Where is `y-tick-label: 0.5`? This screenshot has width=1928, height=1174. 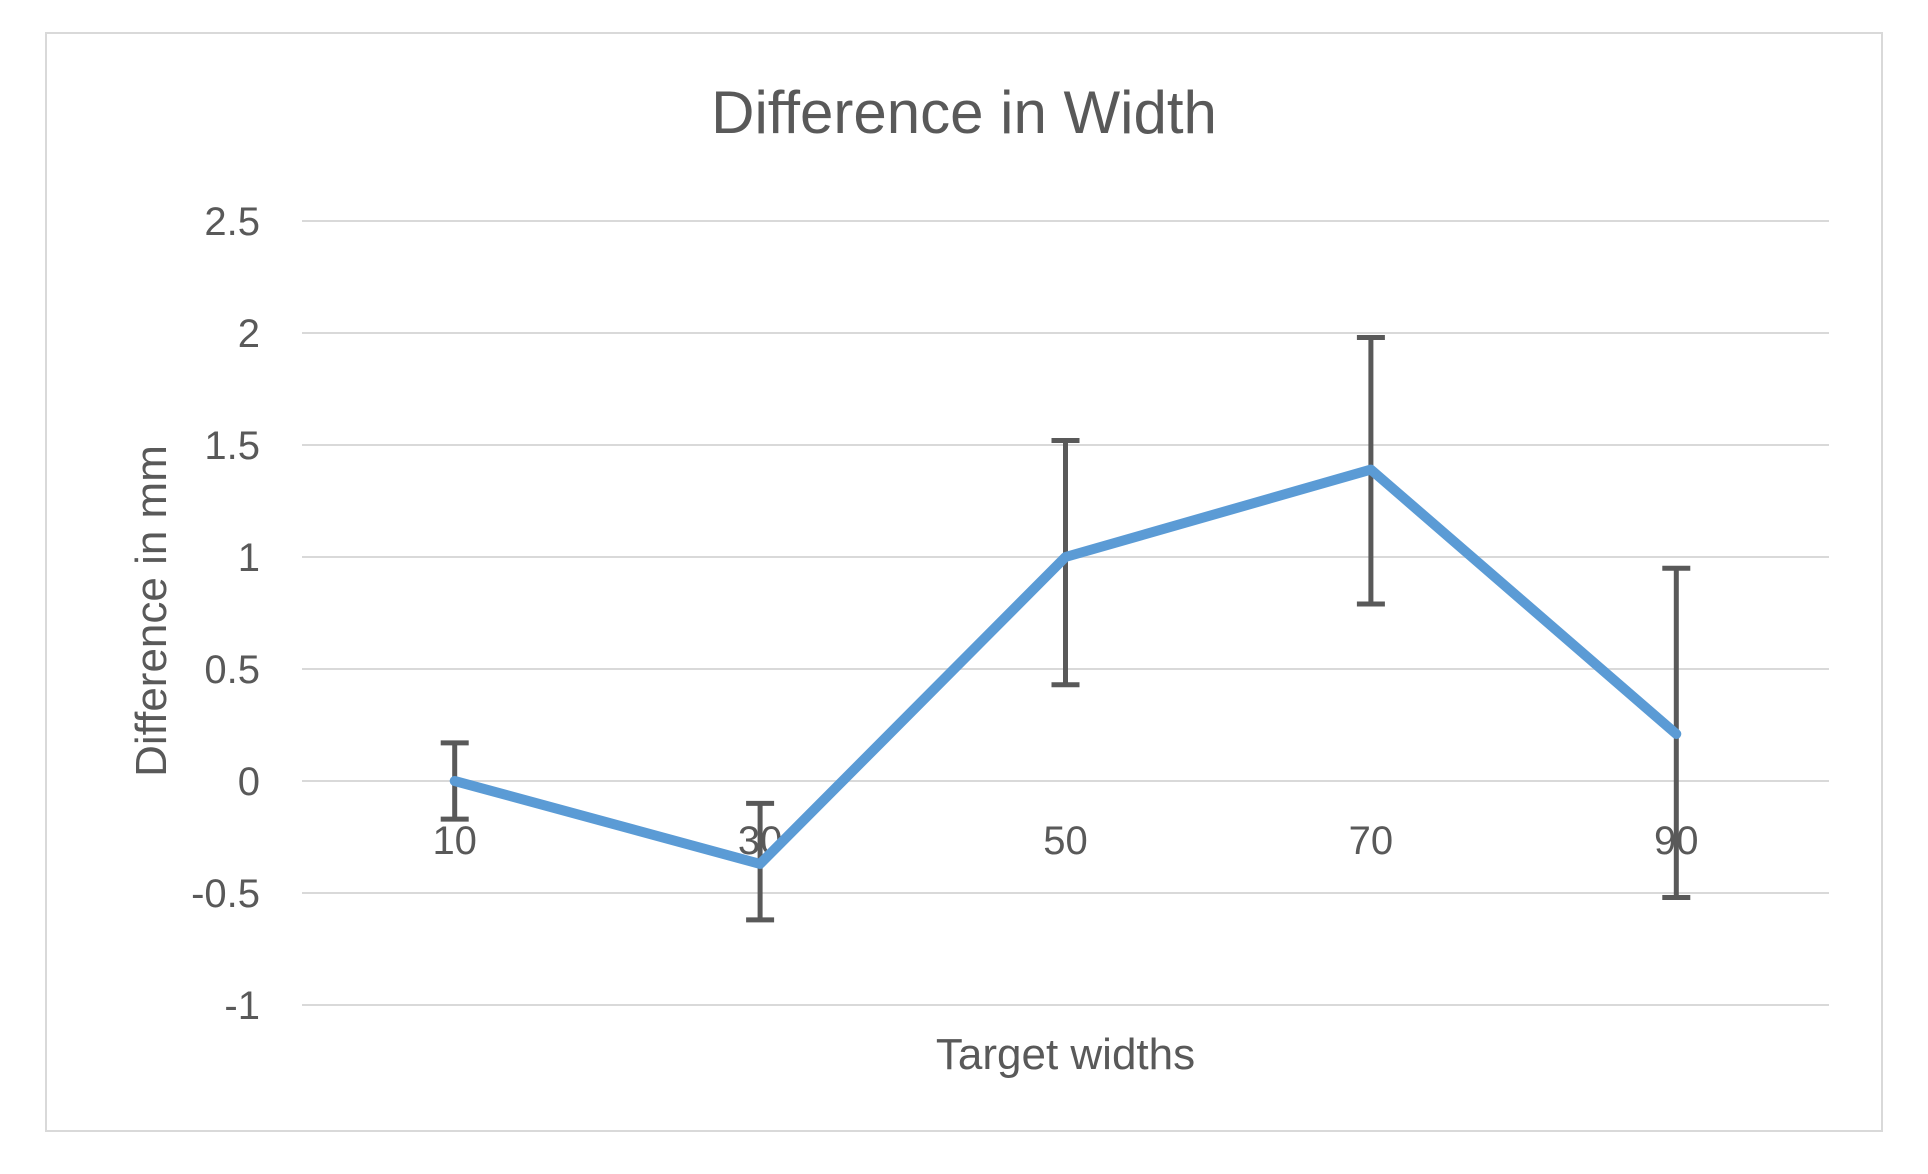
y-tick-label: 0.5 is located at coordinates (232, 670).